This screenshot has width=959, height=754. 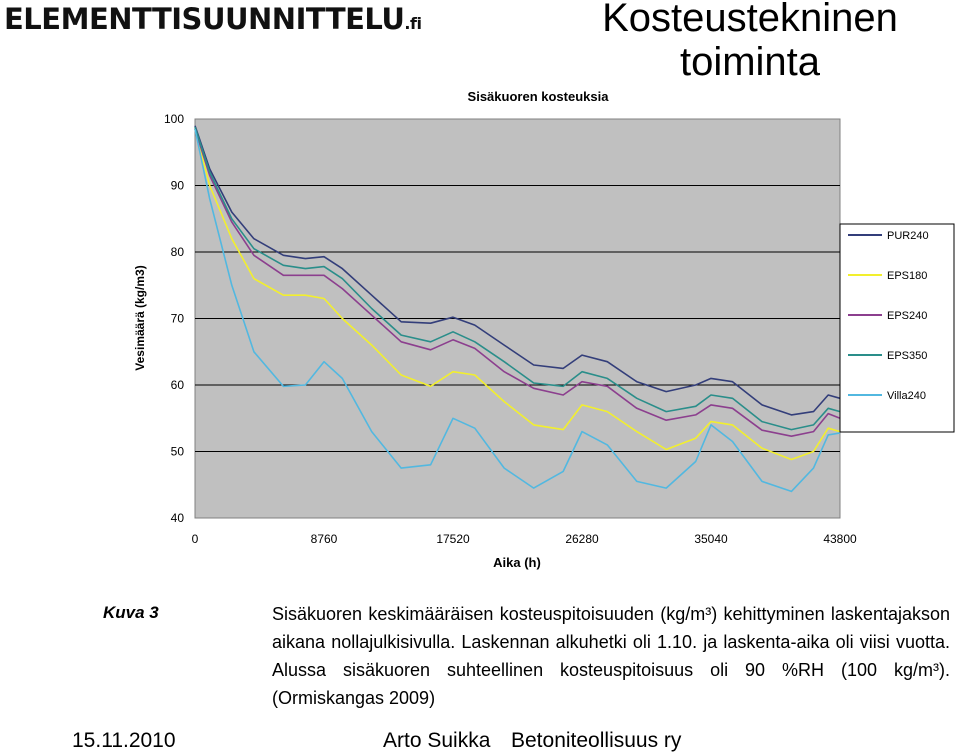 What do you see at coordinates (539, 96) in the screenshot?
I see `chart-title: Sisäkuoren kosteuksia` at bounding box center [539, 96].